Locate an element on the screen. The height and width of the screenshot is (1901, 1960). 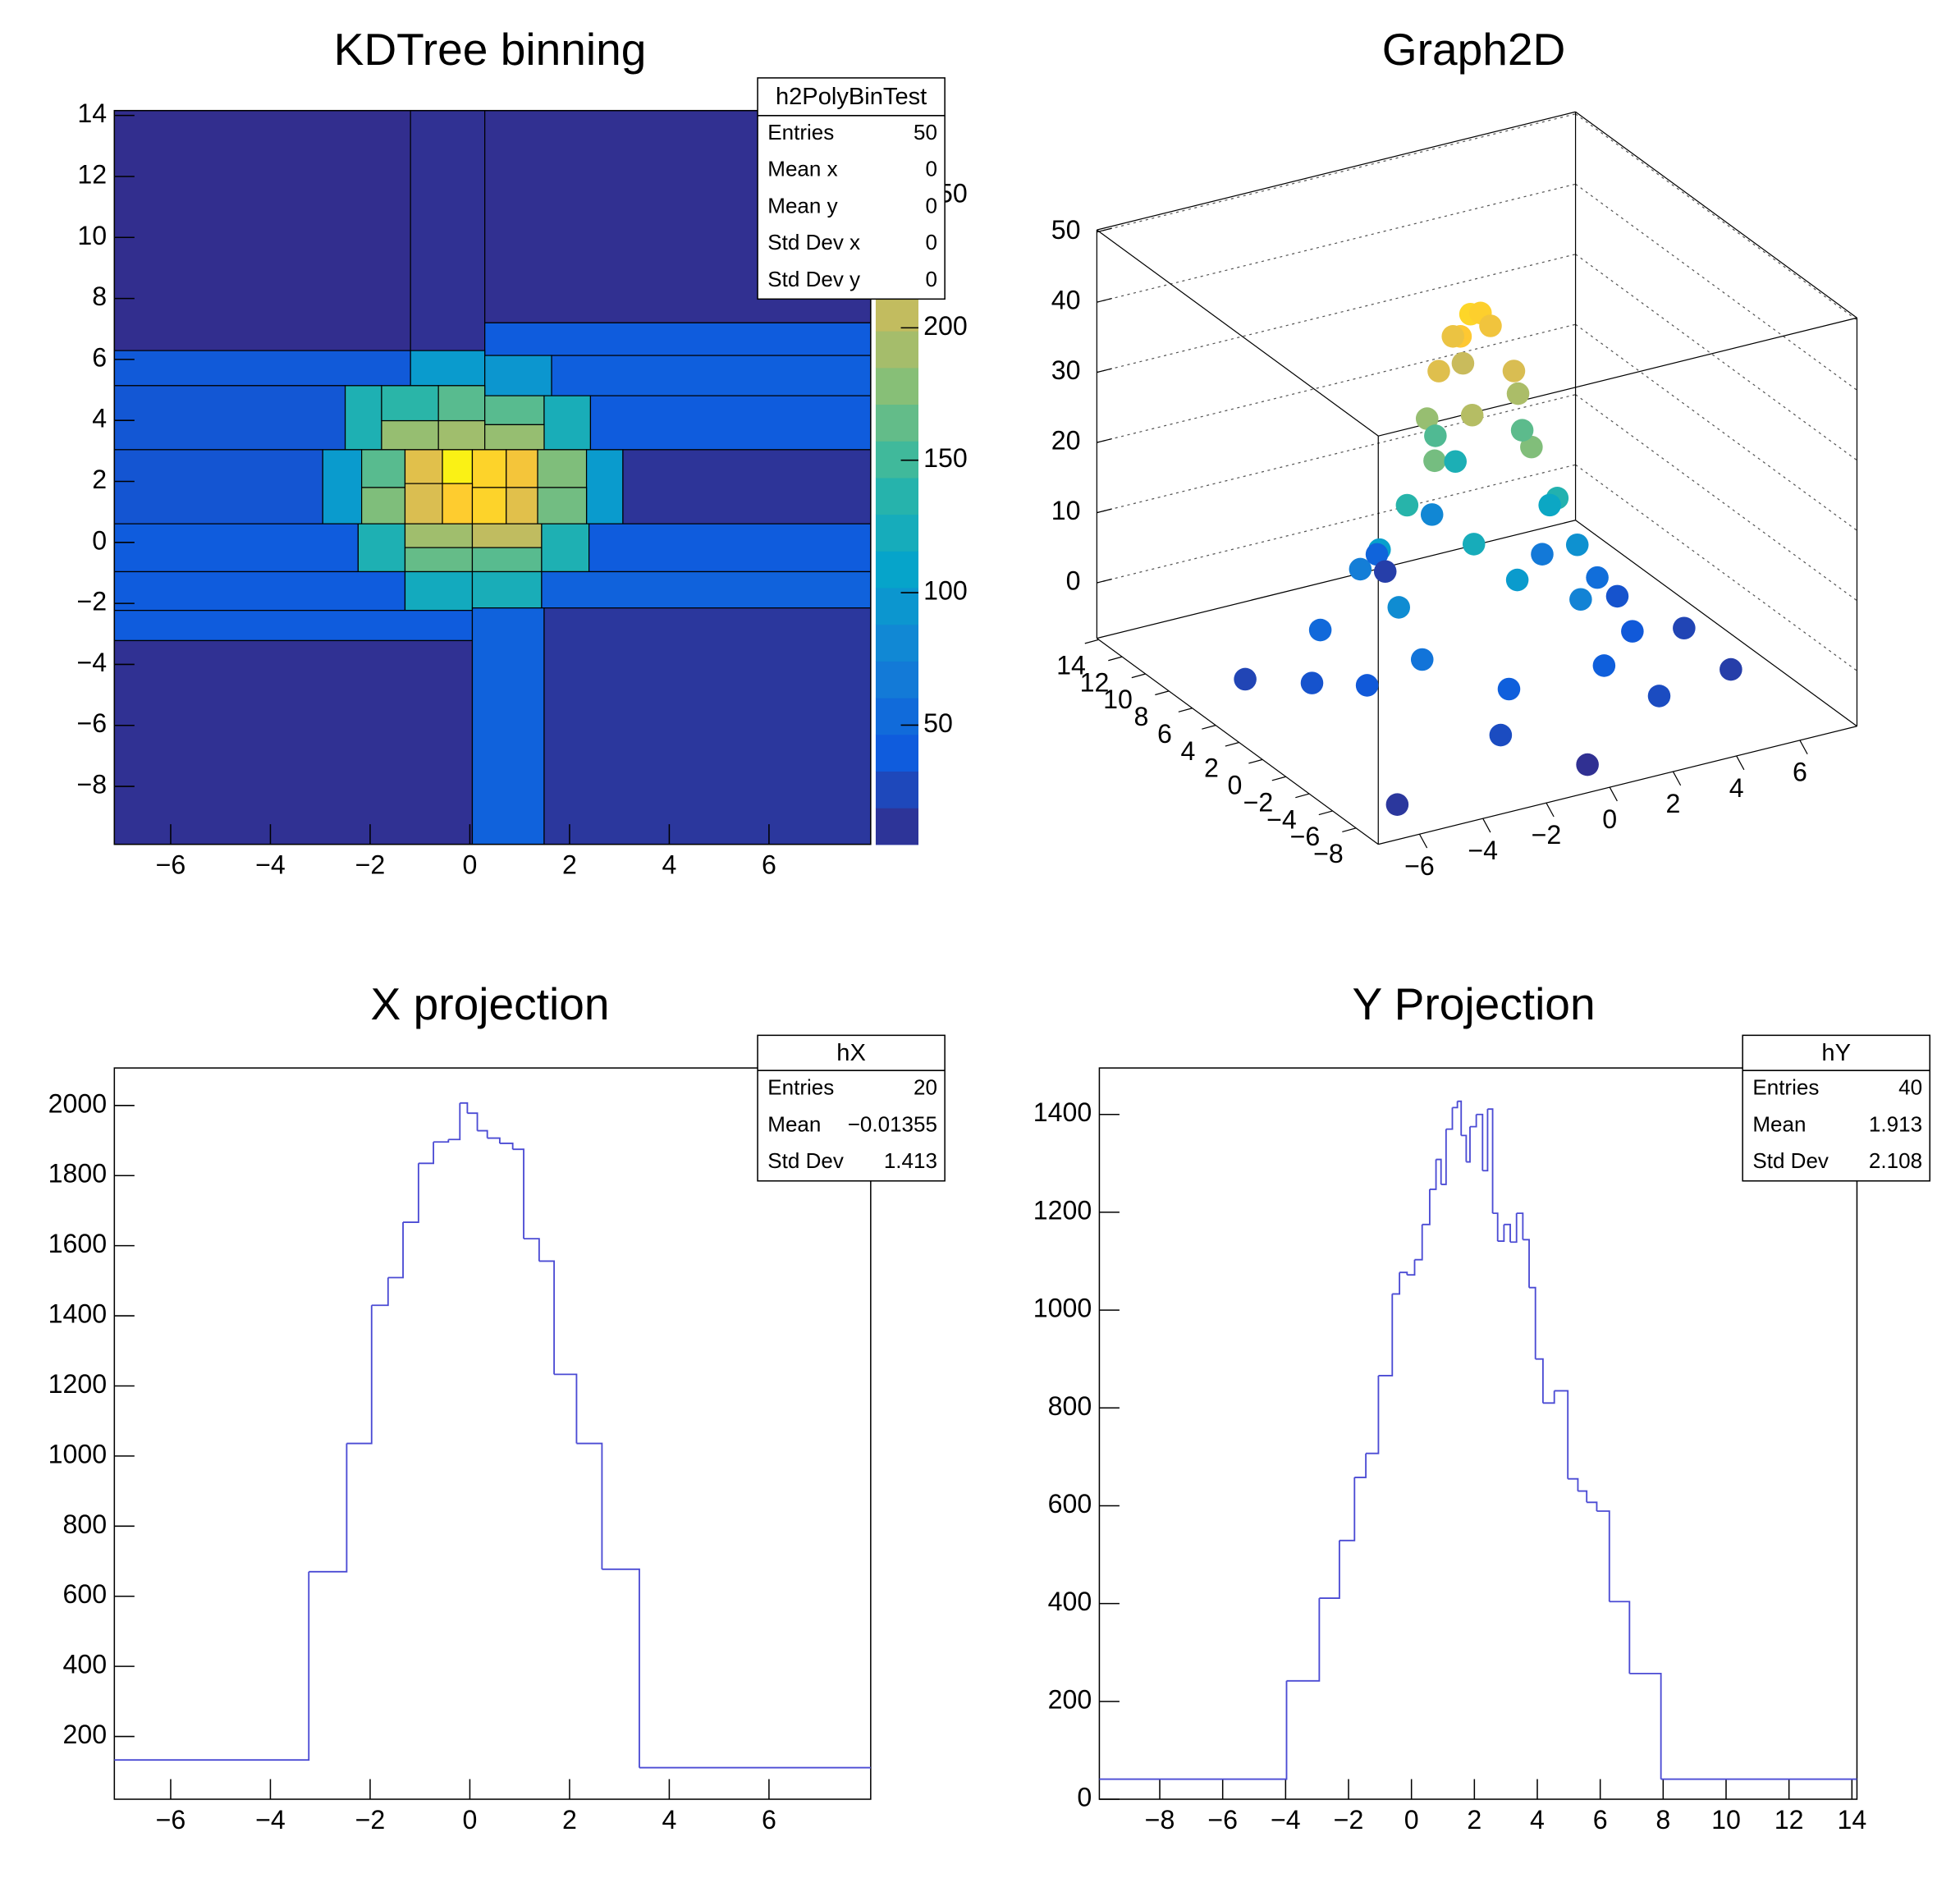
stats-label: Entries is located at coordinates (1785, 1086).